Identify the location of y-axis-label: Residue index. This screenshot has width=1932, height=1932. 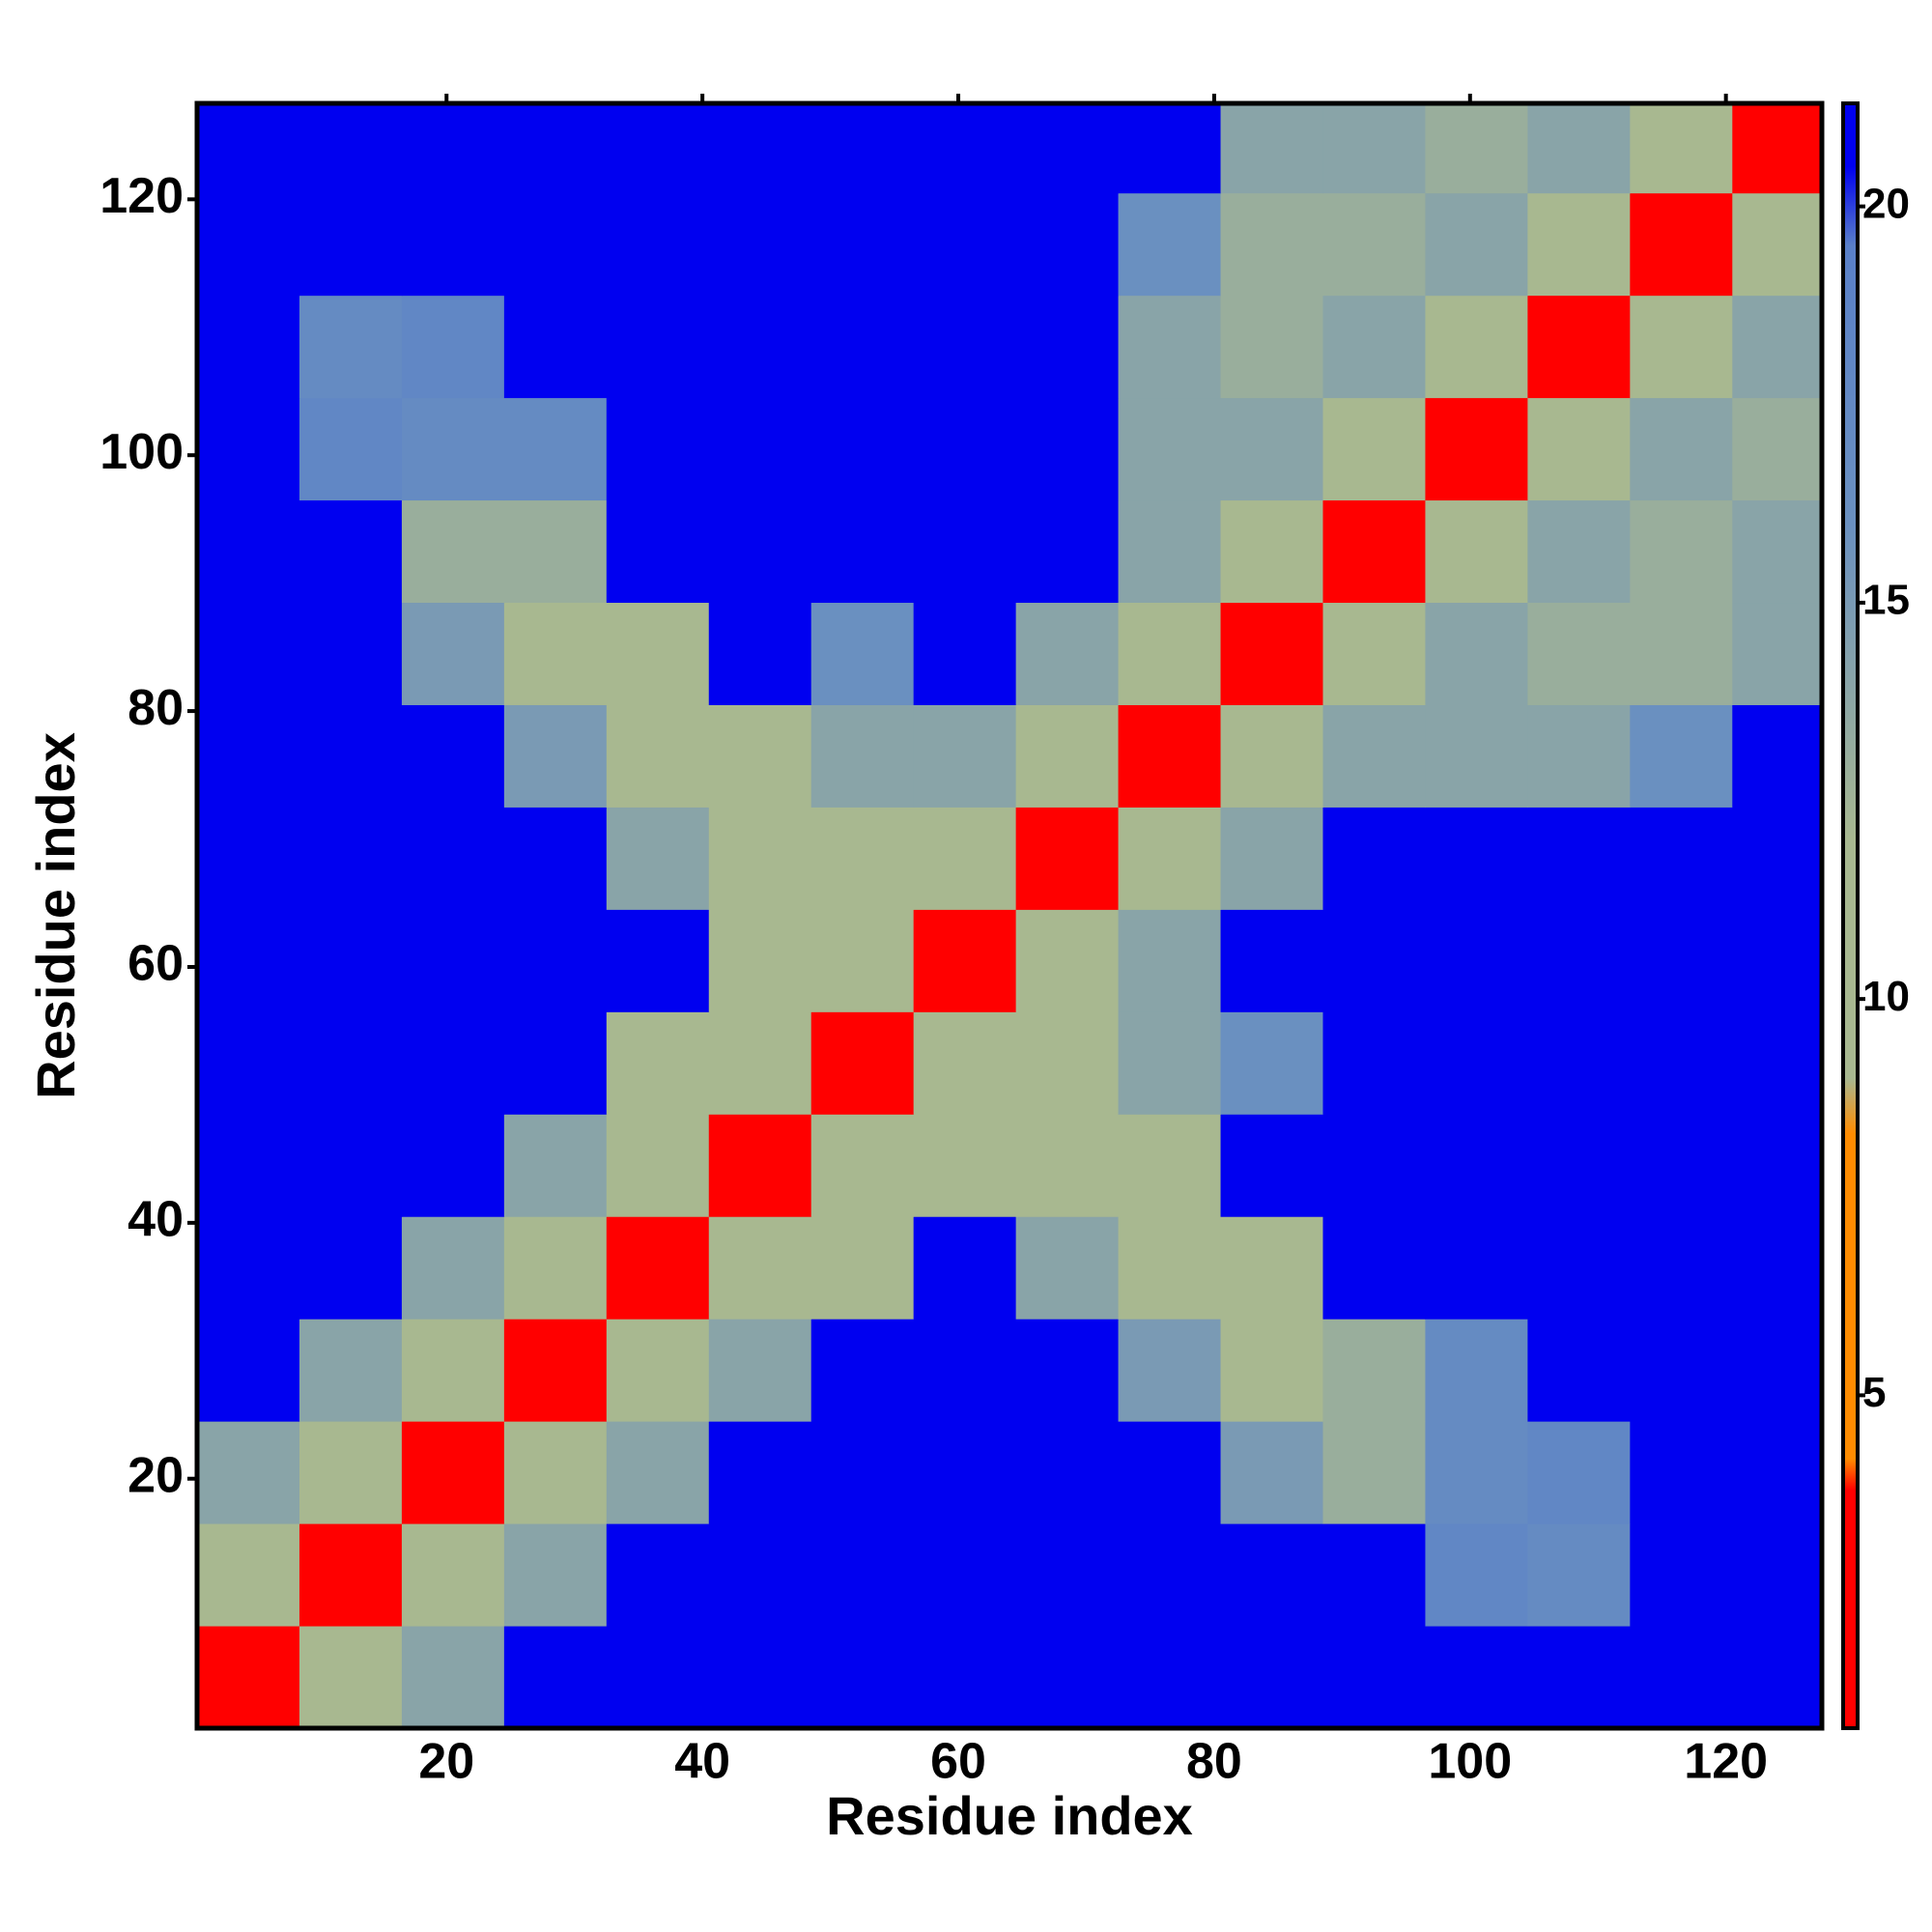
(55, 915).